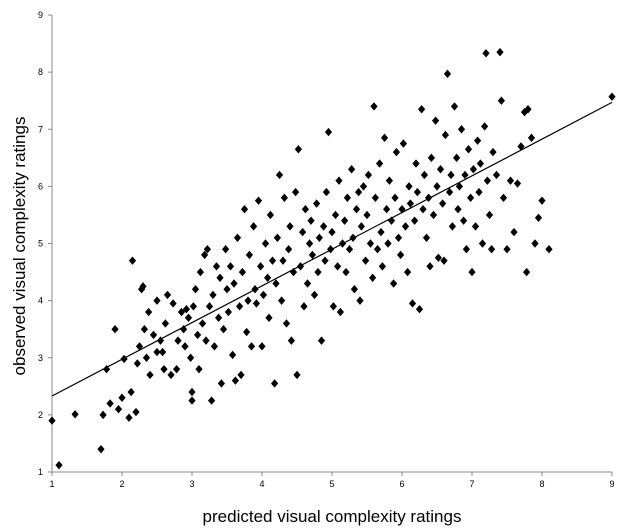 The image size is (629, 529). I want to click on y-tick-label: 6, so click(40, 186).